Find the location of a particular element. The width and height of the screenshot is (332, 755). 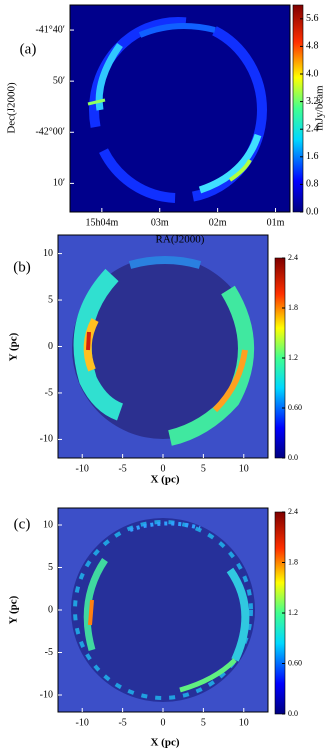

panel-label: (c) is located at coordinates (22, 524).